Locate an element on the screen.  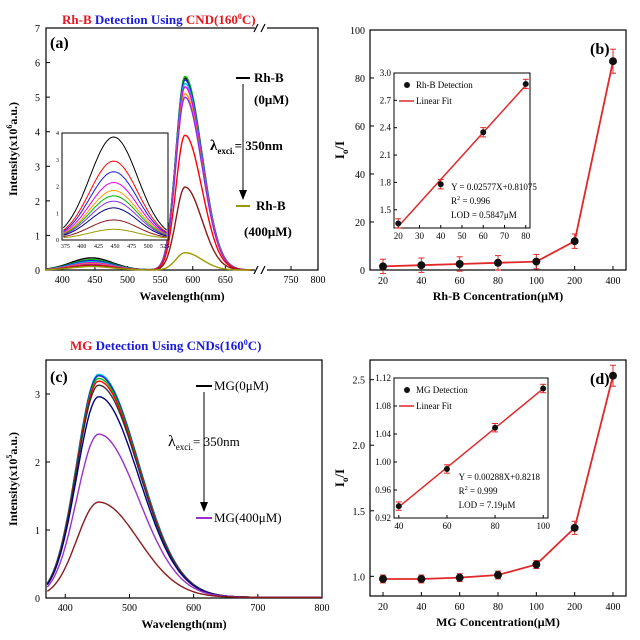
top-concentration-label: MG(0μM) is located at coordinates (241, 385).